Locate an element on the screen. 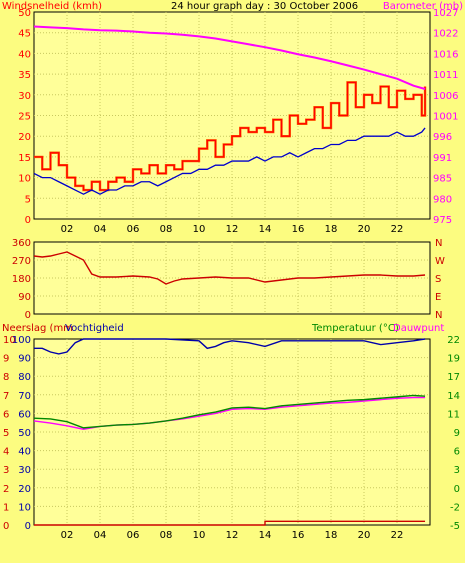  humidity-y-tick-label: 70 is located at coordinates (24, 396).